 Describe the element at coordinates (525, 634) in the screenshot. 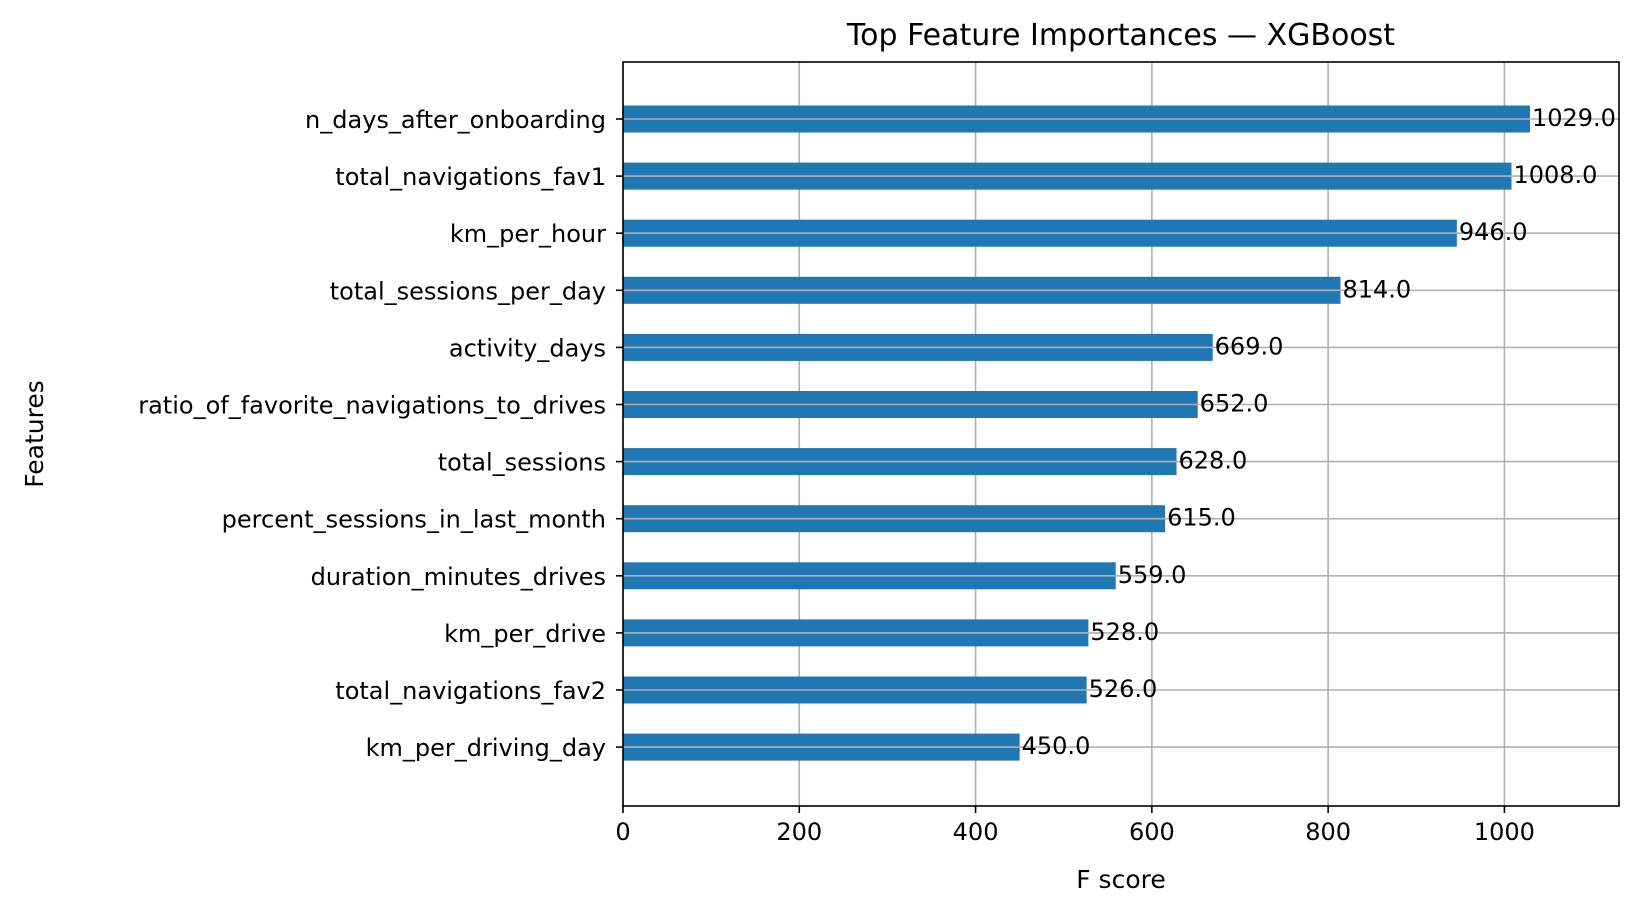

I see `y-tick-label: km_per_drive` at that location.